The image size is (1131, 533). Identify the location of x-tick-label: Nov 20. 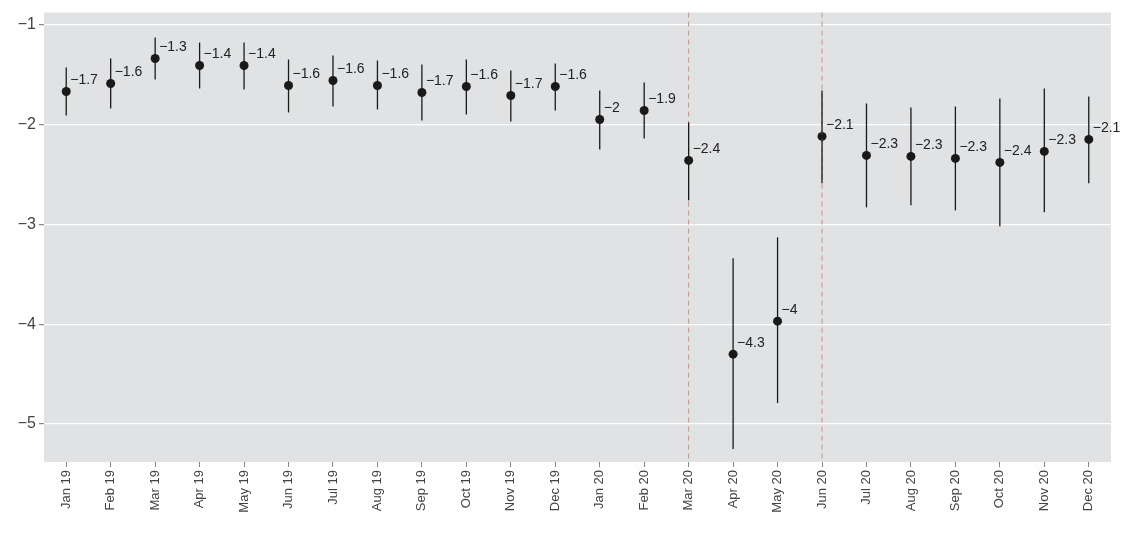
(1043, 491).